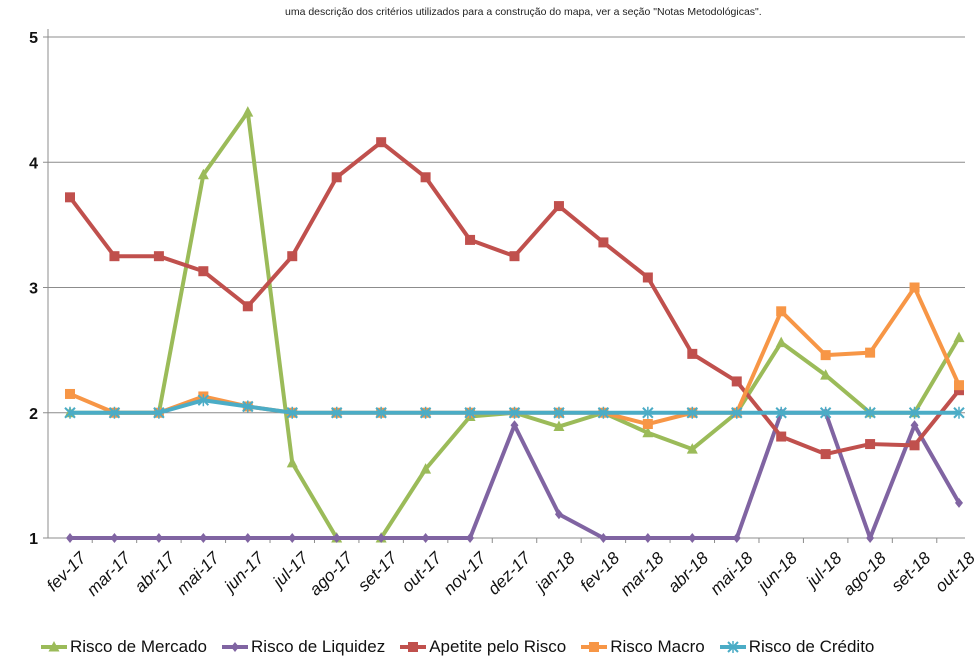 The height and width of the screenshot is (663, 976). What do you see at coordinates (642, 574) in the screenshot?
I see `x-tick-label: mar-18` at bounding box center [642, 574].